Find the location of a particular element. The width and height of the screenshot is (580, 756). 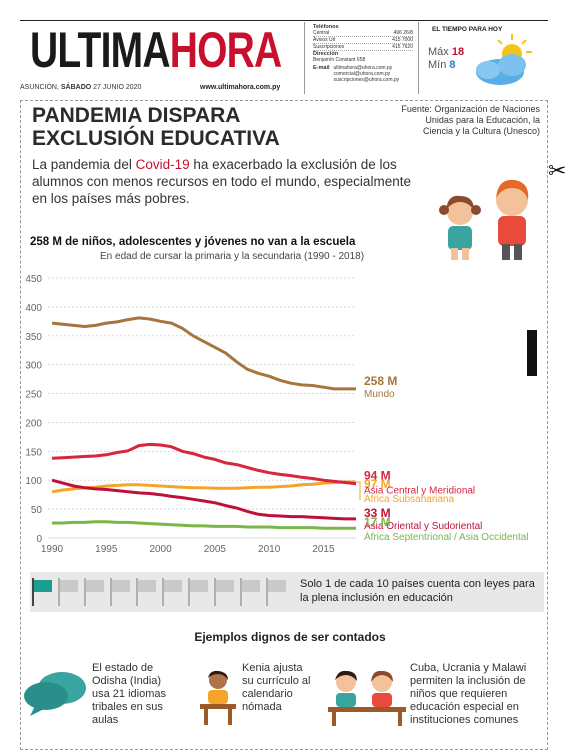

series-end-value: 258 M is located at coordinates (380, 381).